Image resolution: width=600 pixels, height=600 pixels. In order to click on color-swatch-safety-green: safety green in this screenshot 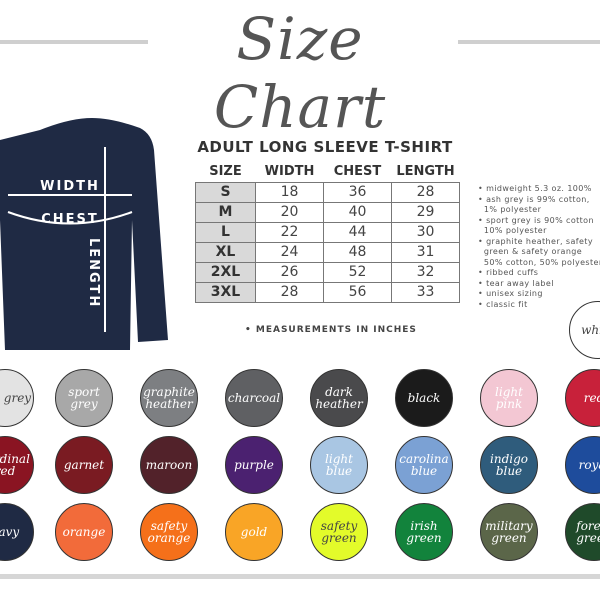, I will do `click(339, 532)`.